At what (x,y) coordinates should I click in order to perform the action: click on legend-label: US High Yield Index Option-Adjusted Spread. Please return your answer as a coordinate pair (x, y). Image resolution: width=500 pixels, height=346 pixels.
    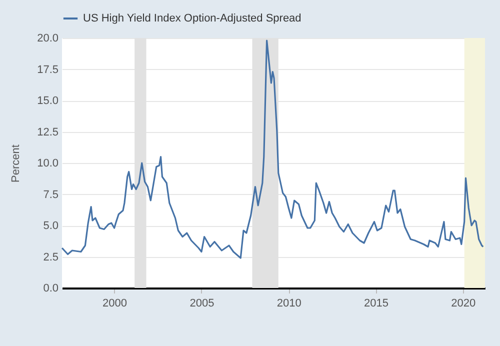
    Looking at the image, I should click on (192, 18).